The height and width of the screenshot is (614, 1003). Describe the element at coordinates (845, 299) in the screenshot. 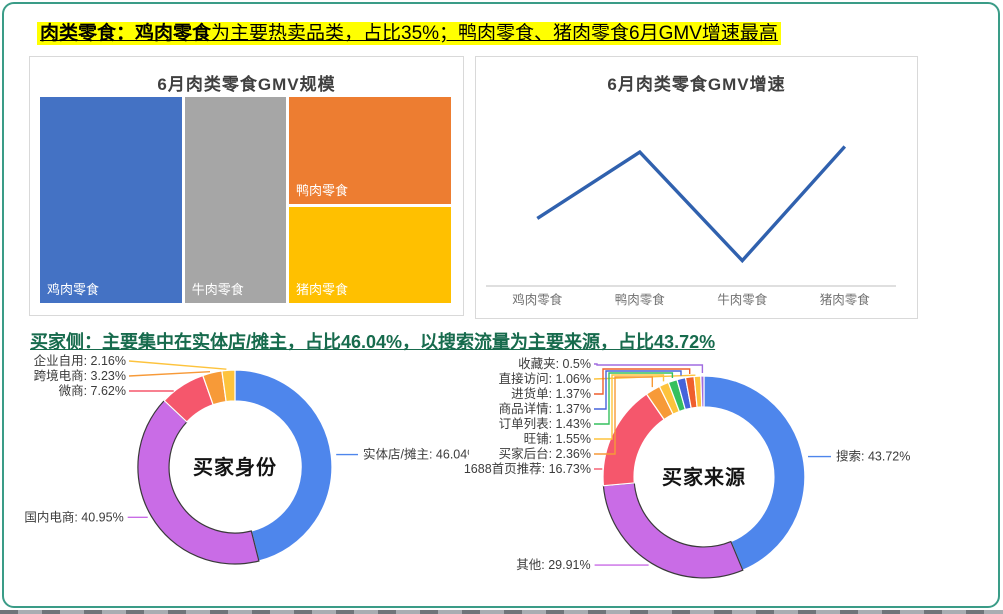

I see `x-axis-label: 猪肉零食` at that location.